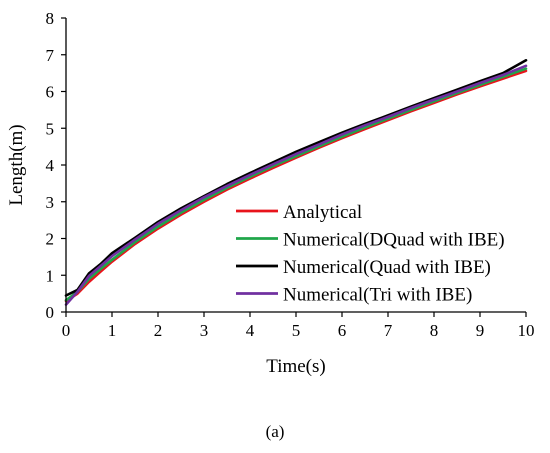 The width and height of the screenshot is (550, 453). I want to click on caption-text: (a), so click(275, 431).